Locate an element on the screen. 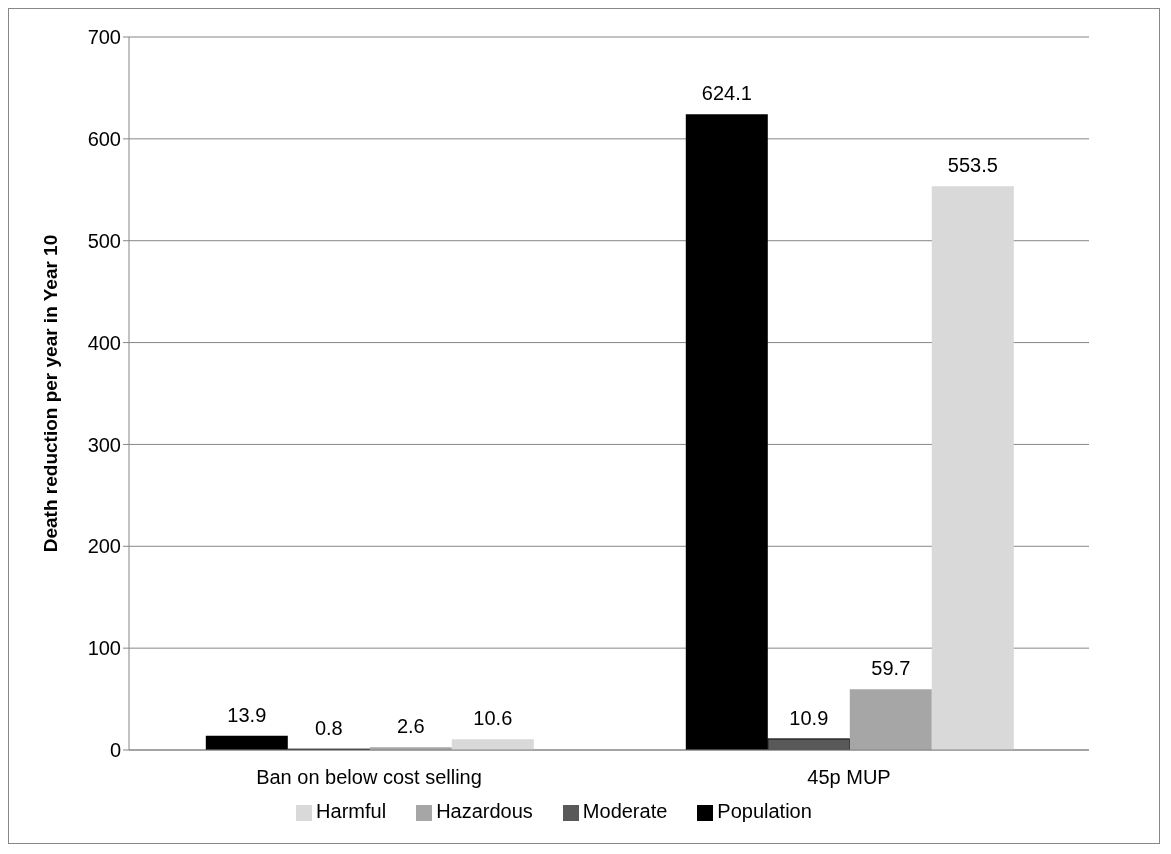 The width and height of the screenshot is (1171, 854). legend-label: Harmful is located at coordinates (351, 811).